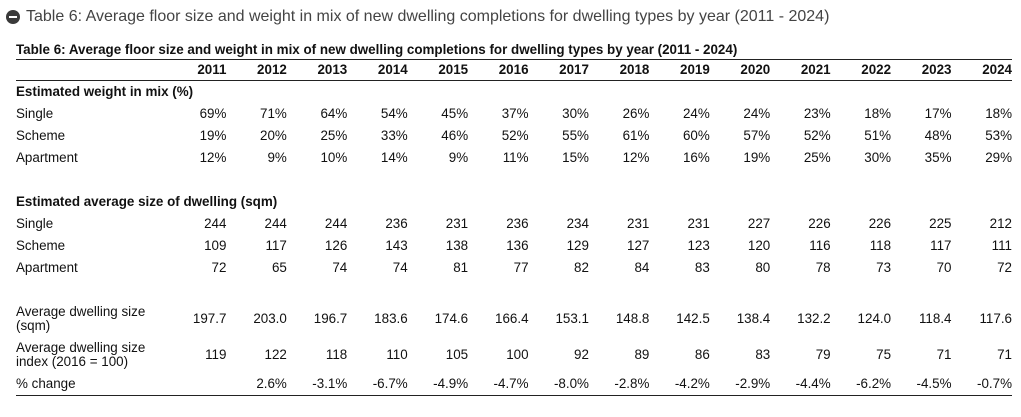 The height and width of the screenshot is (417, 1021). Describe the element at coordinates (317, 384) in the screenshot. I see `value-cell: -3.1%` at that location.